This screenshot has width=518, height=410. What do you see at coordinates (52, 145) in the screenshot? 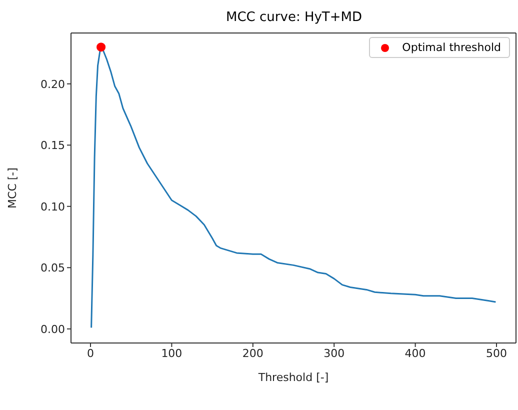
I see `y-tick-label: 0.15` at bounding box center [52, 145].